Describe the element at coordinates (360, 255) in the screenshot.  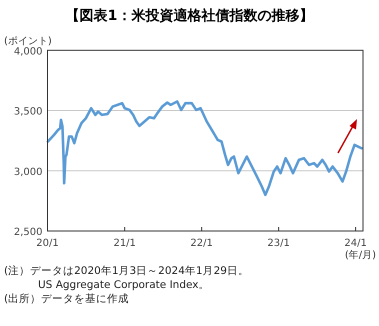
I see `x-axis-title: (年/月)` at that location.